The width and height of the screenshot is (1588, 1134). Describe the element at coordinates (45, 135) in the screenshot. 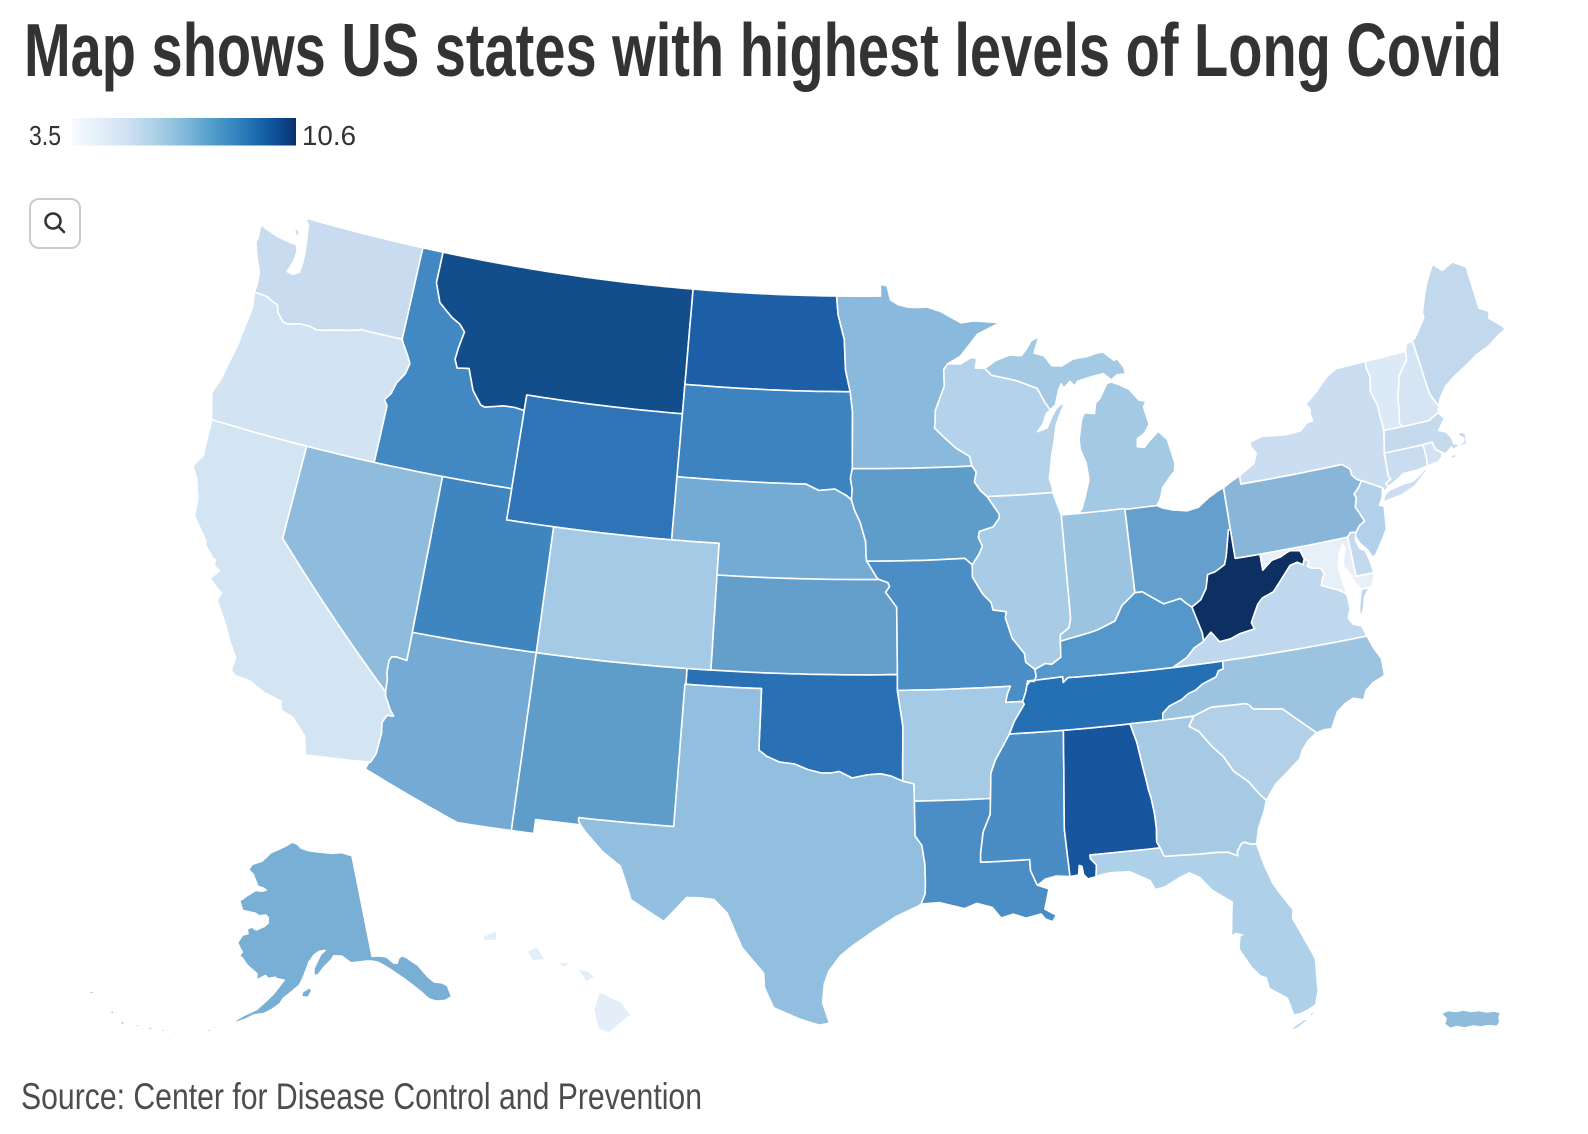

I see `svg-text: 3.5` at that location.